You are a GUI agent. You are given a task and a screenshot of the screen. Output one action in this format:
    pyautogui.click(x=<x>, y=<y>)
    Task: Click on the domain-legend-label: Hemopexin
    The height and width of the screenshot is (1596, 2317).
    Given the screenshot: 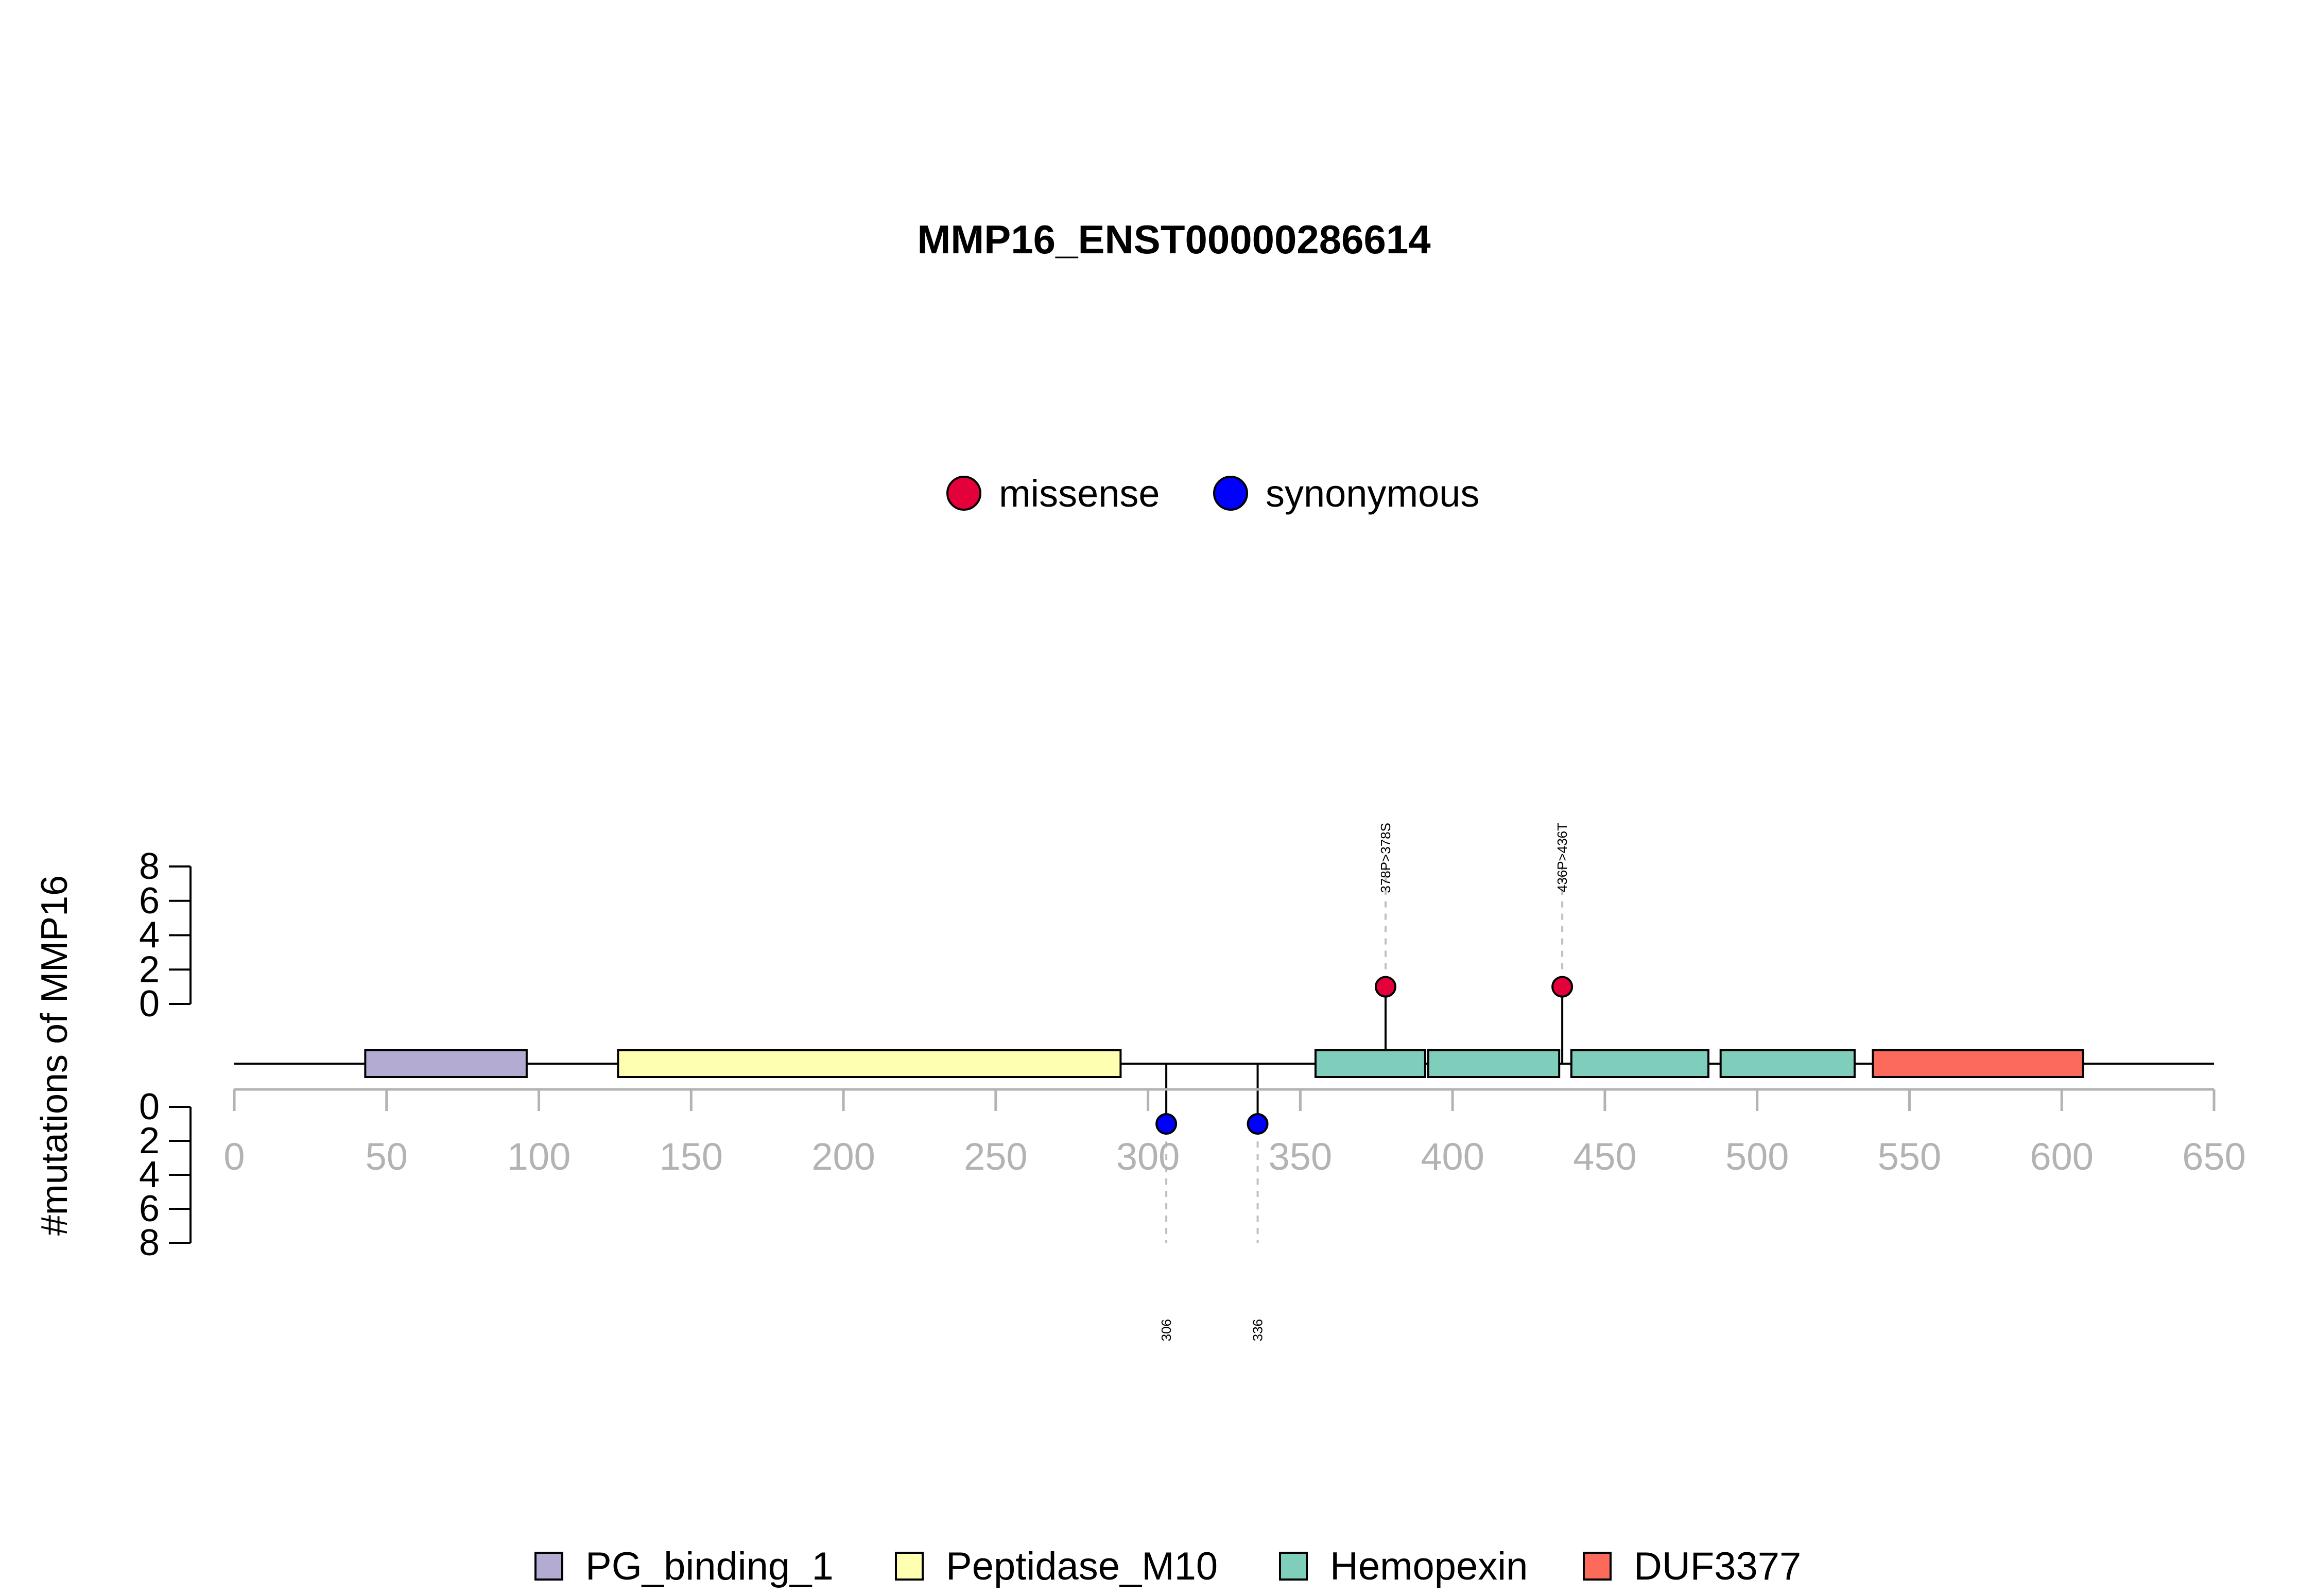 What is the action you would take?
    pyautogui.click(x=1429, y=1566)
    